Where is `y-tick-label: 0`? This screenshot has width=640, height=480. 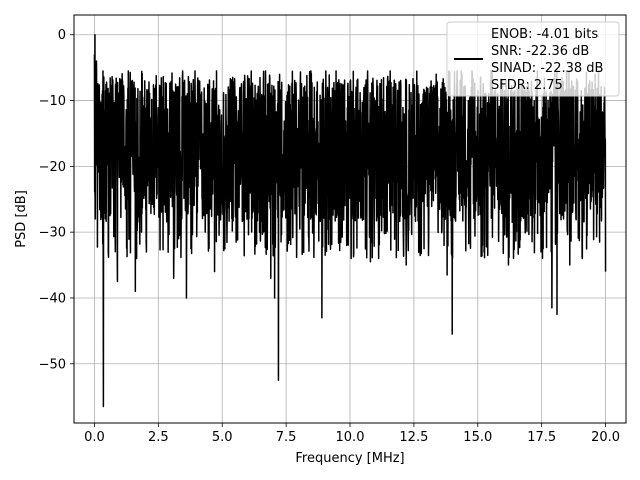 y-tick-label: 0 is located at coordinates (62, 35).